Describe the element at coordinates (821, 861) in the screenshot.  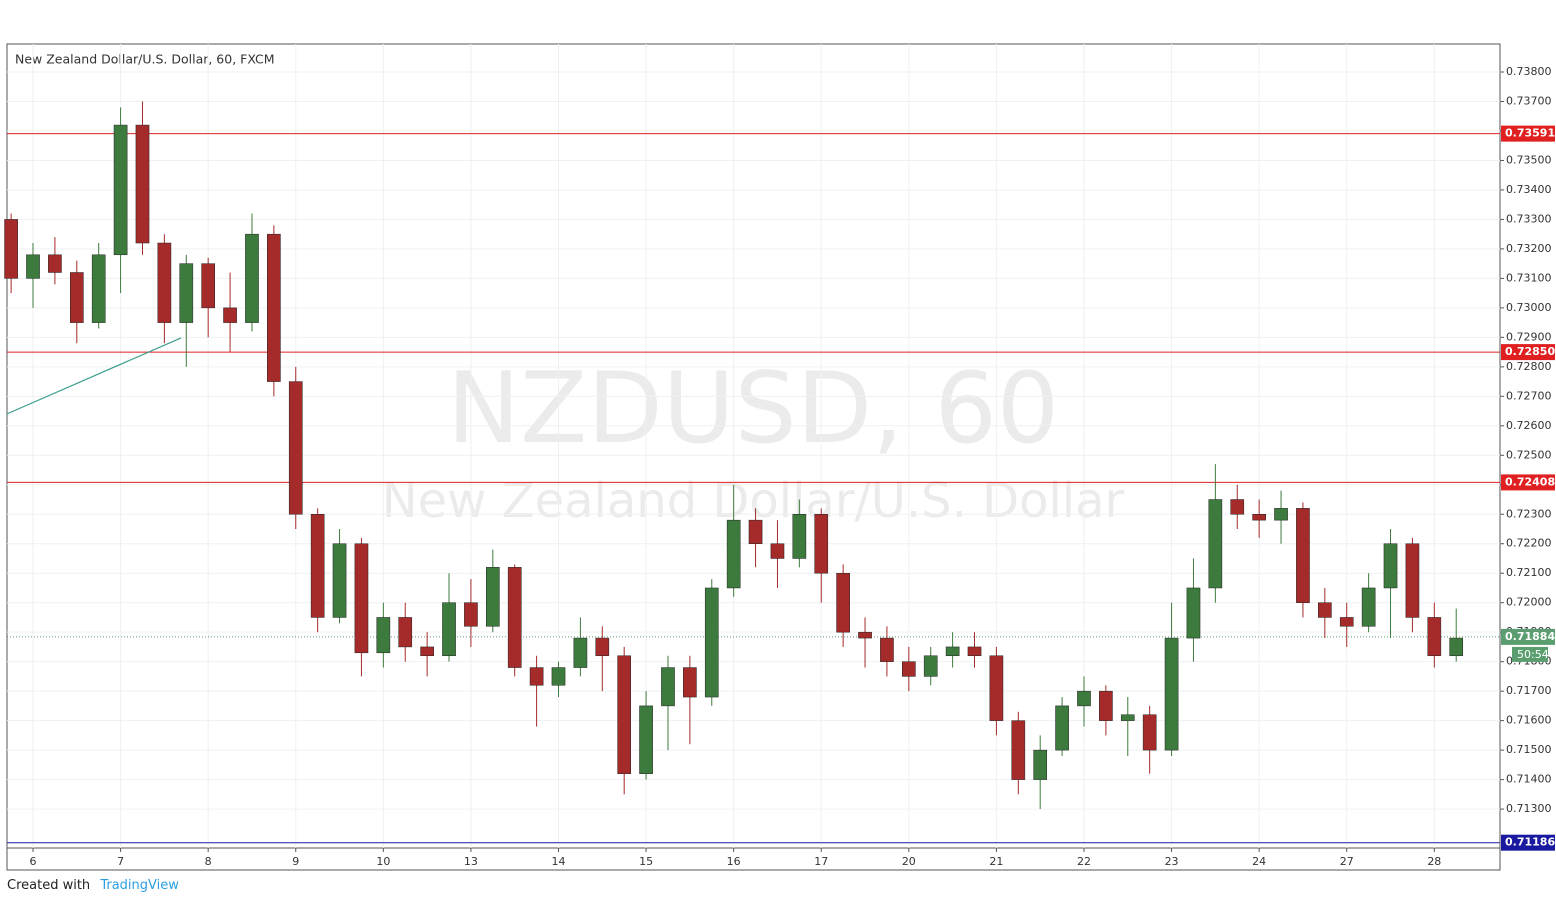
I see `x-tick-label: 17` at that location.